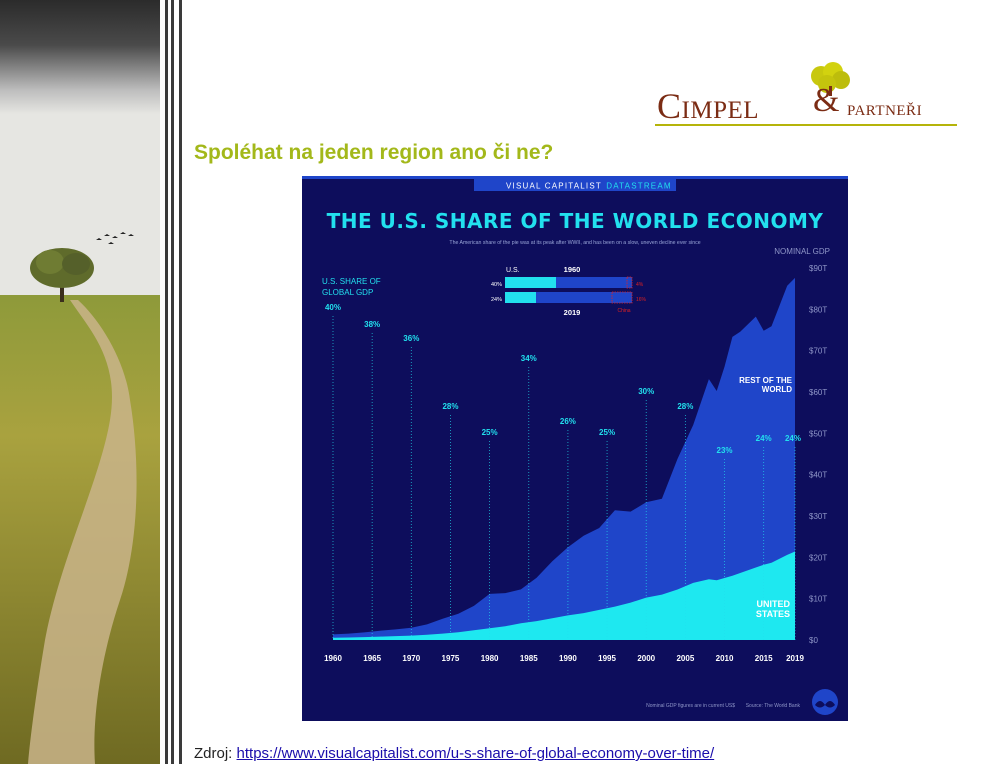 This screenshot has width=1005, height=764. I want to click on y-tick-label: $90T, so click(818, 268).